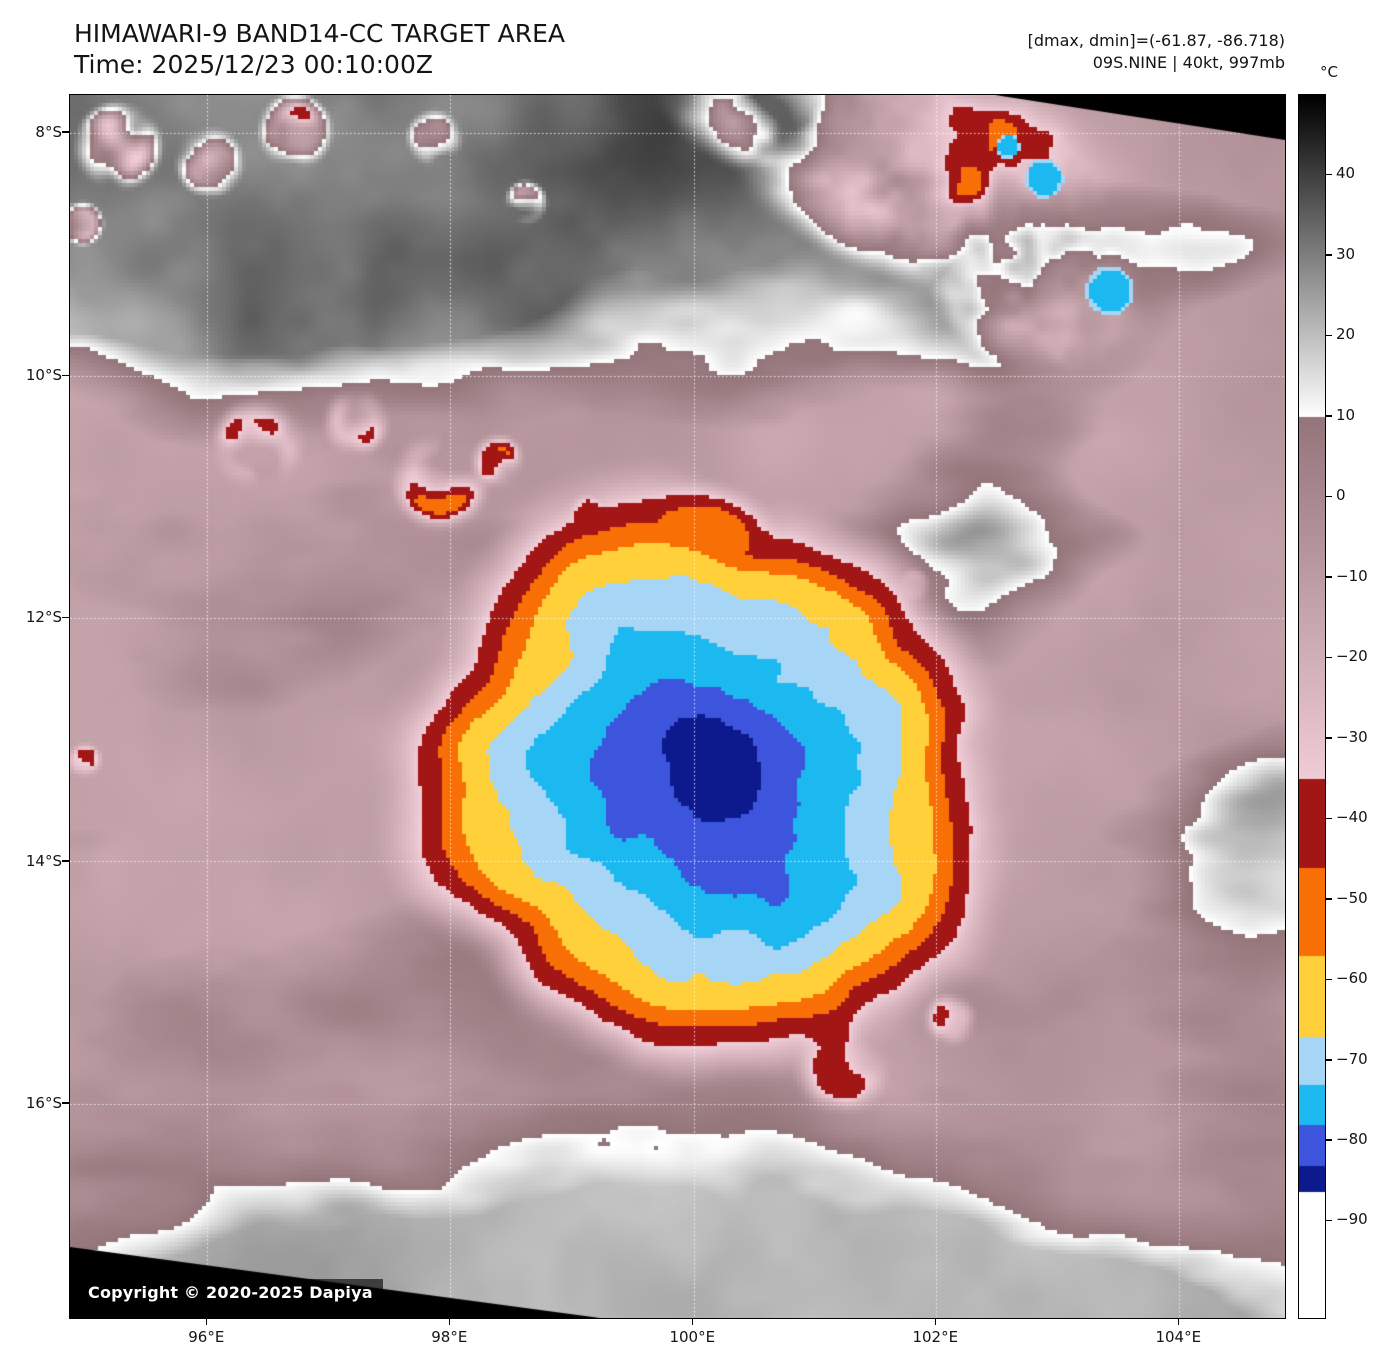 The height and width of the screenshot is (1359, 1388). I want to click on page-title: HIMAWARI-9 BAND14-CC TARGET AREA, so click(320, 33).